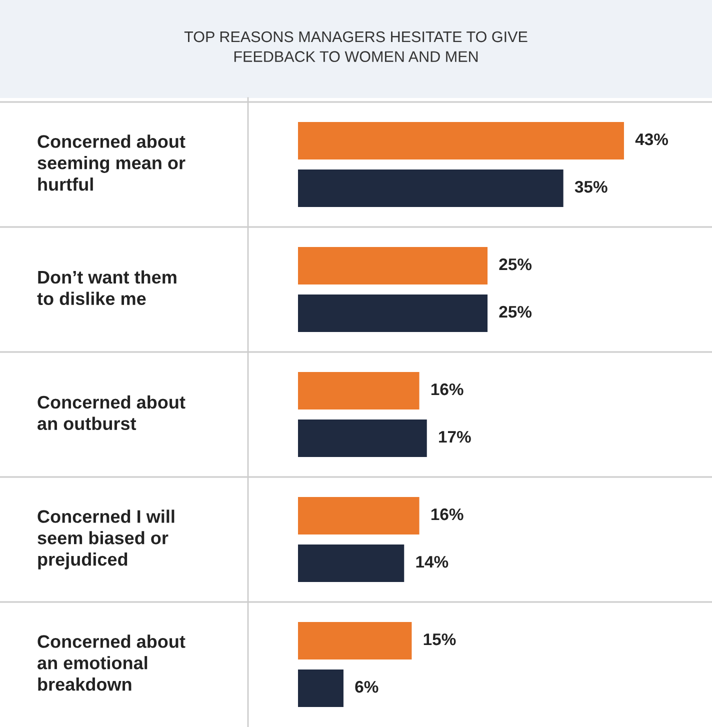 This screenshot has height=727, width=712. What do you see at coordinates (112, 662) in the screenshot?
I see `y-tick-label: Concerned about an emotional breakdown` at bounding box center [112, 662].